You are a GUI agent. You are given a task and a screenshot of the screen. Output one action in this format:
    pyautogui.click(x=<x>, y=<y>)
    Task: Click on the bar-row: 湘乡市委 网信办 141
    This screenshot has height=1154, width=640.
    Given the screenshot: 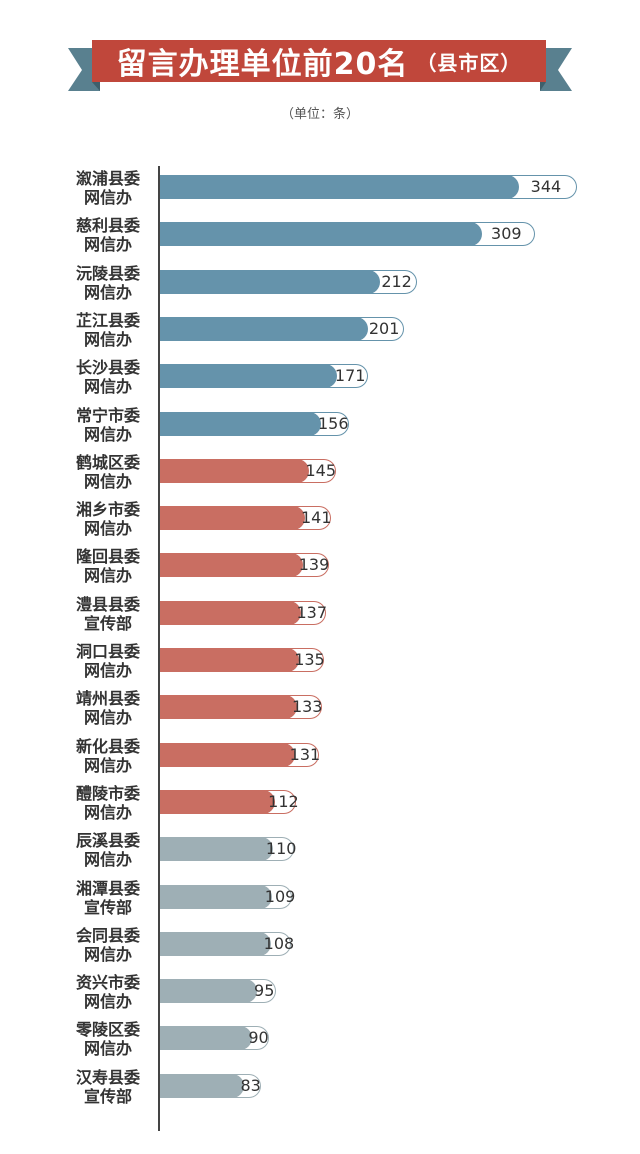 What is the action you would take?
    pyautogui.click(x=320, y=519)
    